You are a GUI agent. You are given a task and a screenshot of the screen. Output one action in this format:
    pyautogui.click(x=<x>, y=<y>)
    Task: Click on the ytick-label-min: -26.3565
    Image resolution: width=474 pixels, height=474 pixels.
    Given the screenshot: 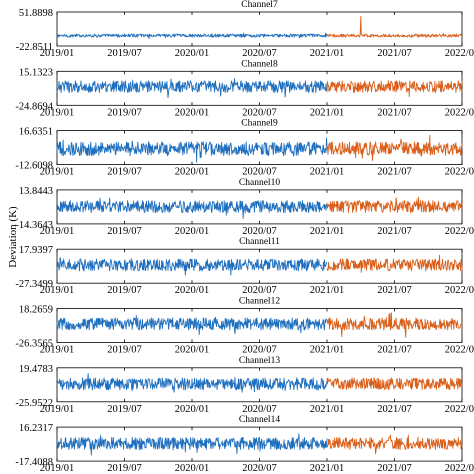 What is the action you would take?
    pyautogui.click(x=34, y=344)
    